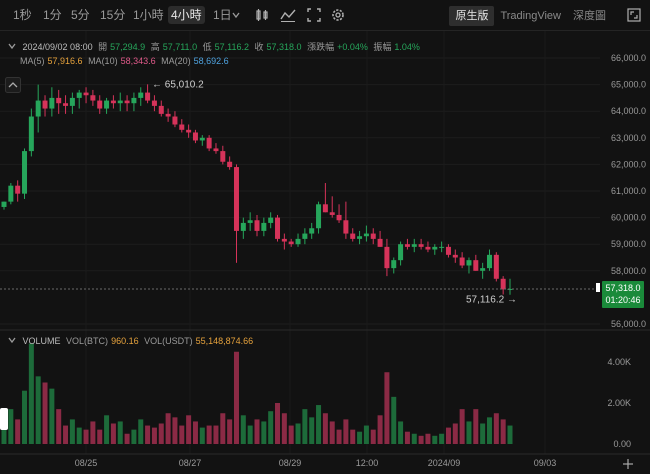 The height and width of the screenshot is (474, 650). Describe the element at coordinates (80, 15) in the screenshot. I see `timeframe-5m: 5分` at that location.